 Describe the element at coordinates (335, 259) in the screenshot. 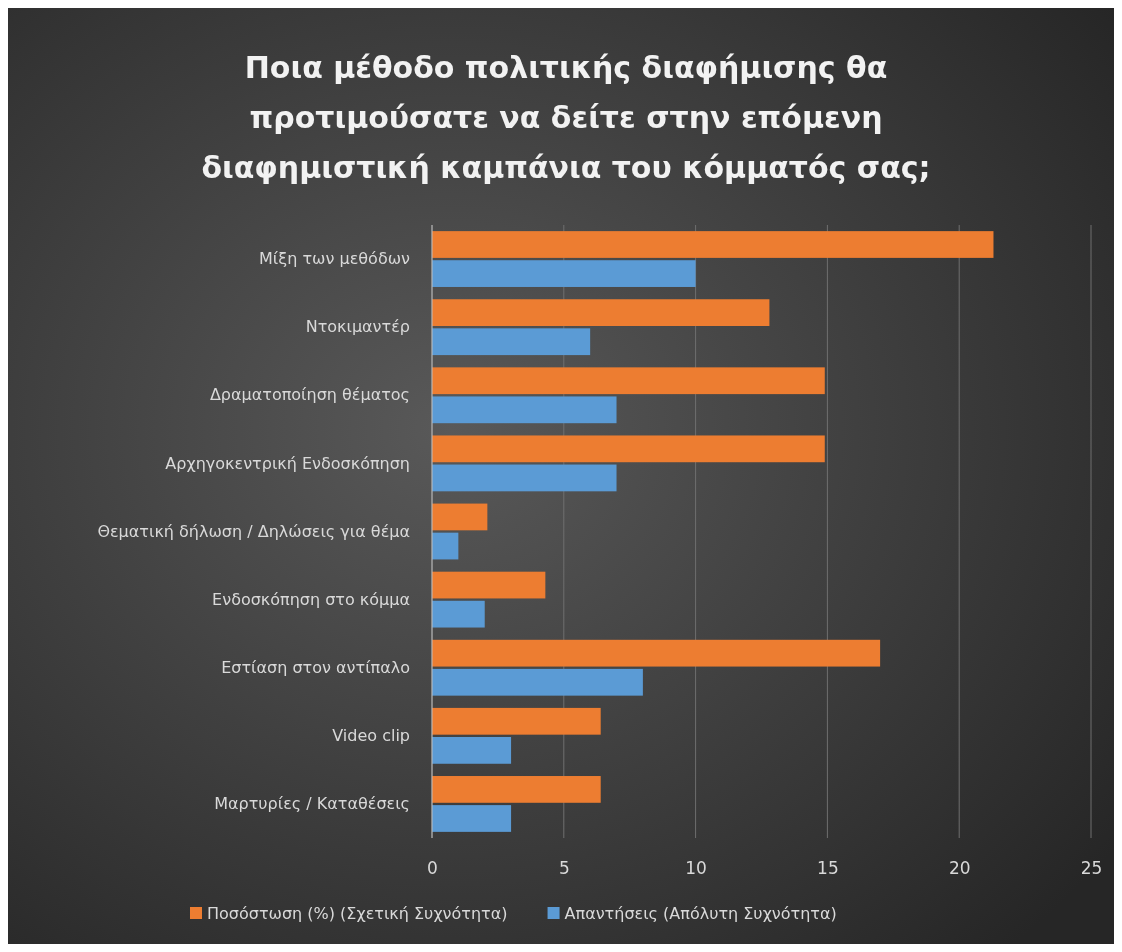

I see `y-tick-label: Μίξη των μεθόδων` at that location.